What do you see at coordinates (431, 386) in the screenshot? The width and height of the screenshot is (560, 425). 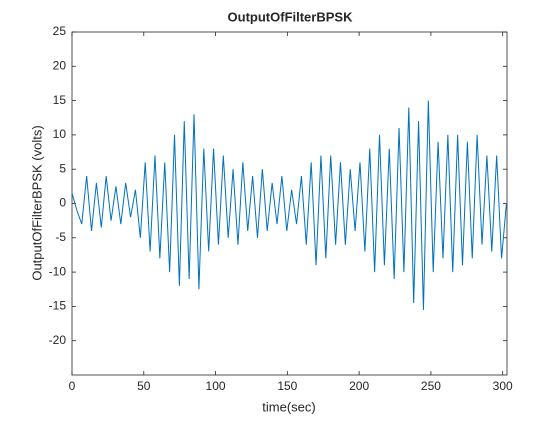 I see `x-tick-label: 250` at bounding box center [431, 386].